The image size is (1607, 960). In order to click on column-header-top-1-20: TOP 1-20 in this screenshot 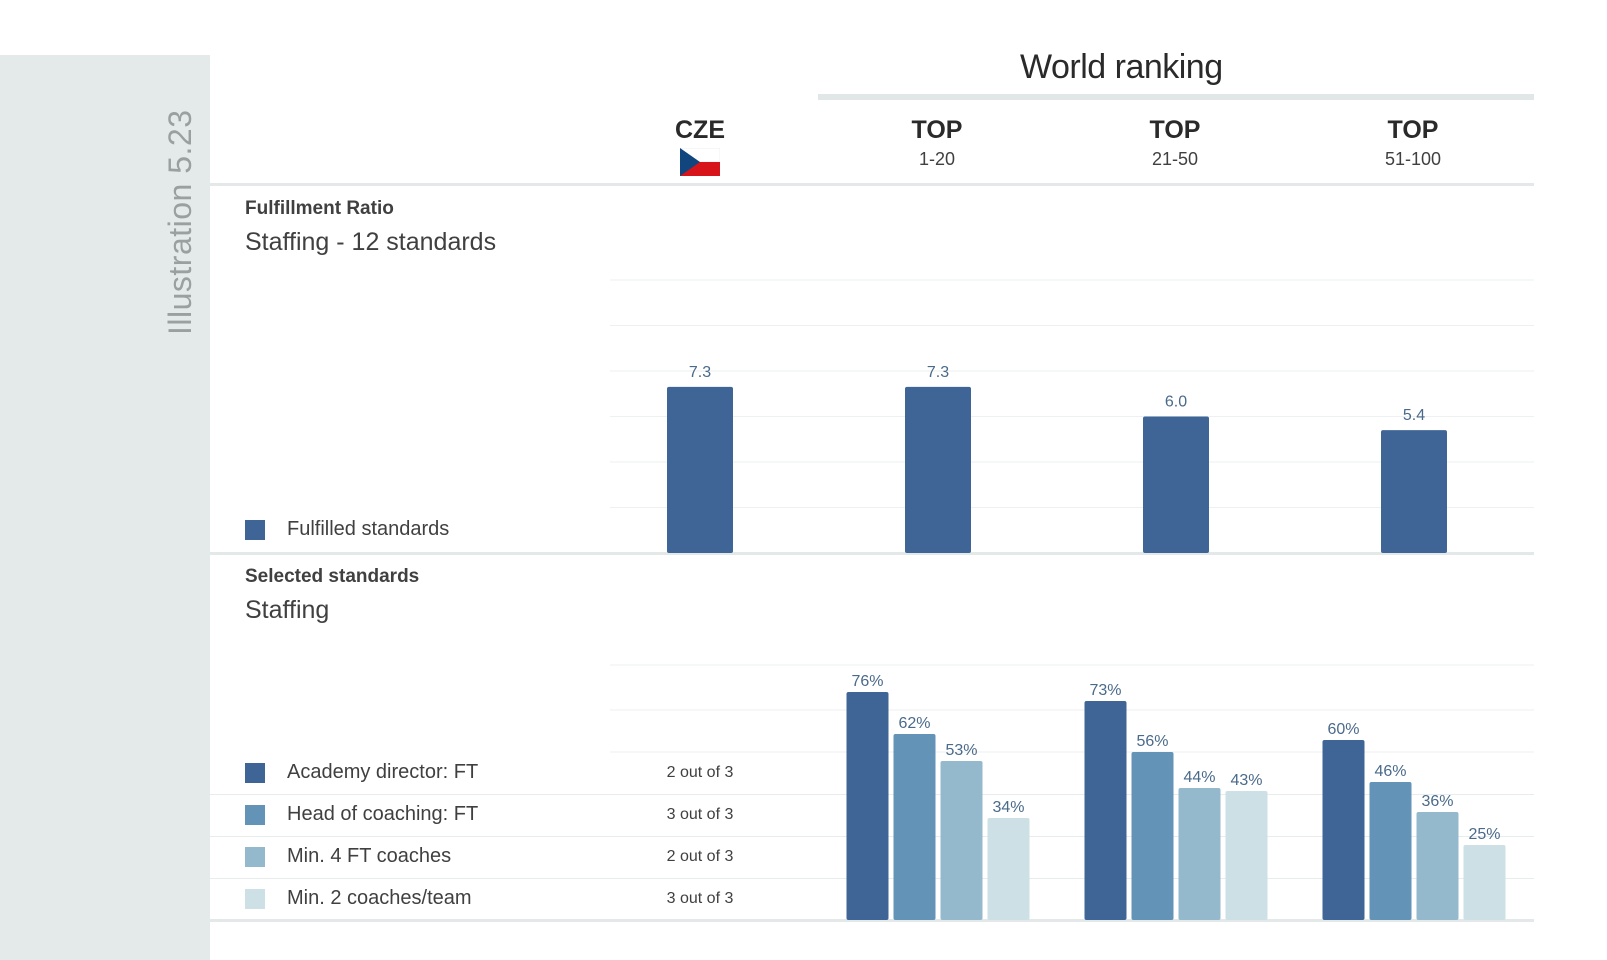, I will do `click(937, 143)`.